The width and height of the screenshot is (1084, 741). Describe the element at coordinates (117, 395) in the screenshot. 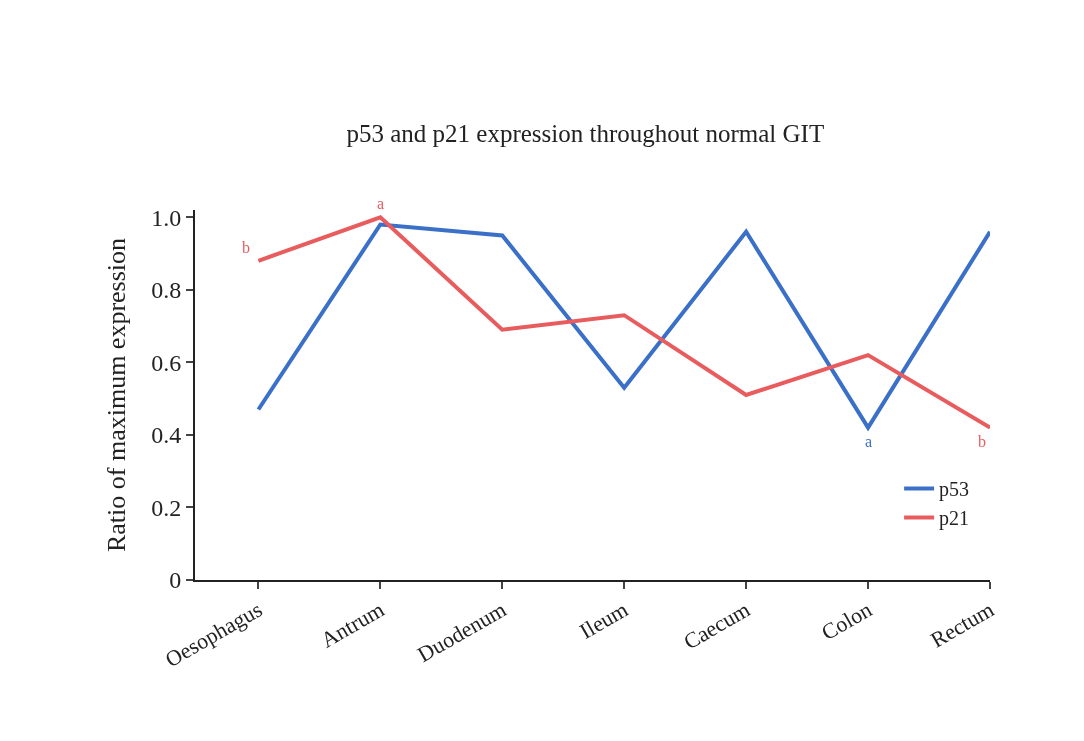

I see `y-axis-title: Ratio of maximum expression` at that location.